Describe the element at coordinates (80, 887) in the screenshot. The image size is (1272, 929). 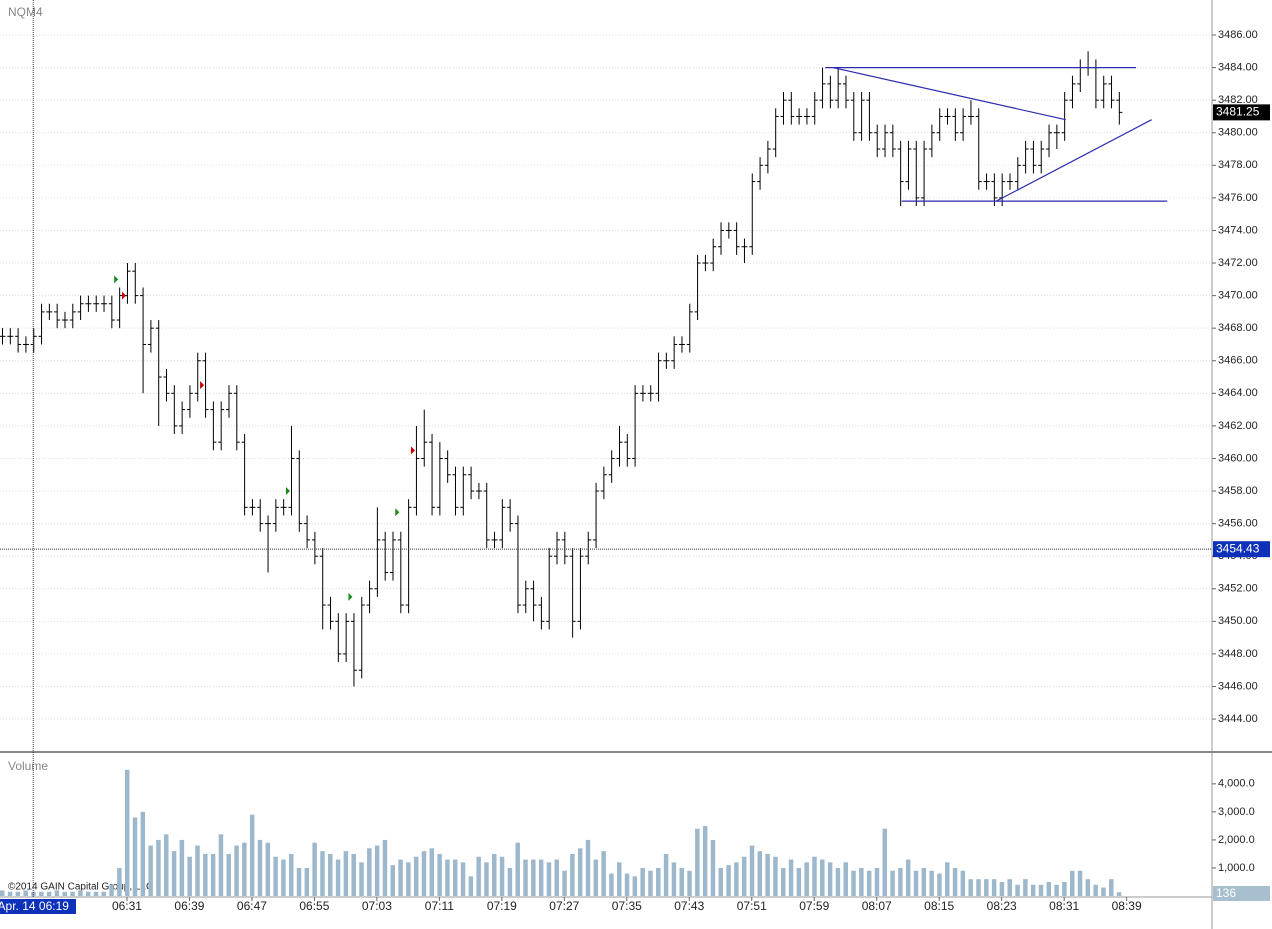
I see `copyright: ©2014 GAIN Capital Group, LLC` at that location.